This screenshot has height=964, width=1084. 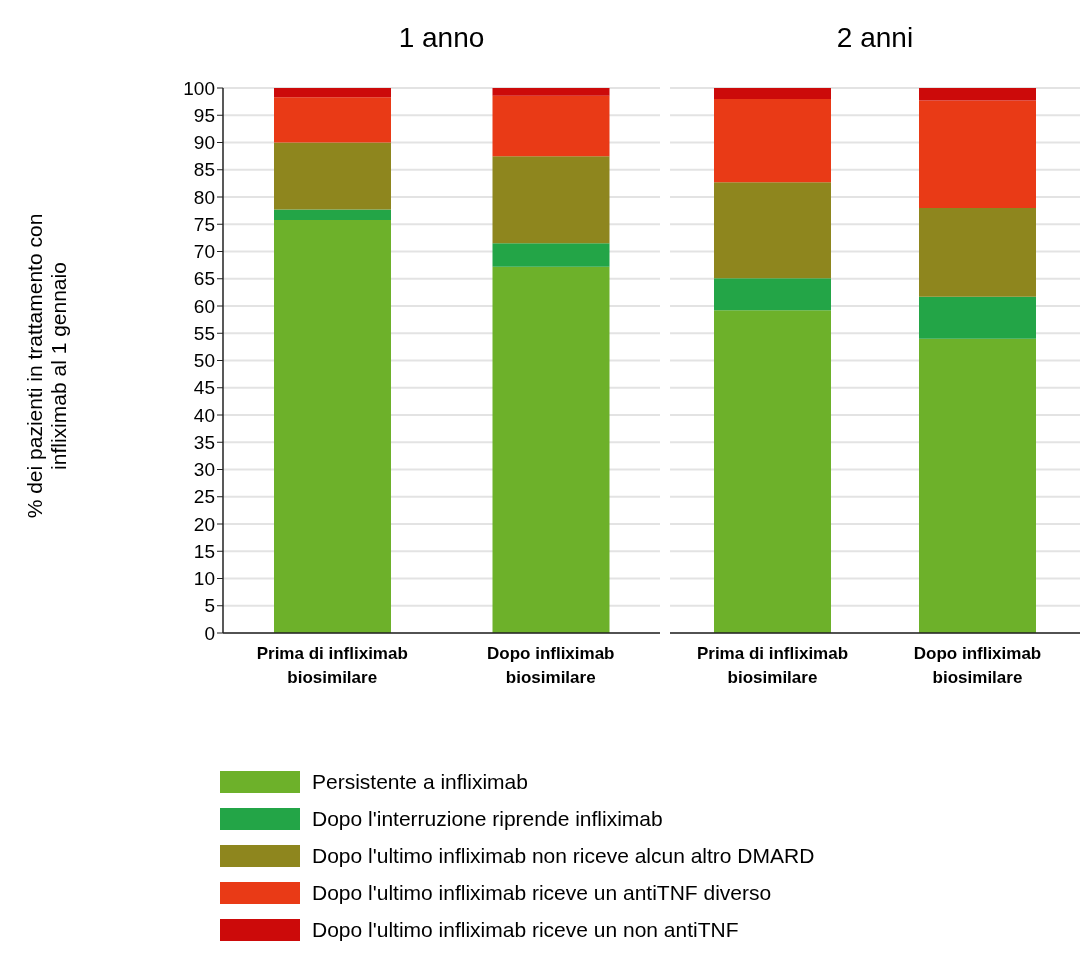 What do you see at coordinates (204, 252) in the screenshot?
I see `y-tick-label: 70` at bounding box center [204, 252].